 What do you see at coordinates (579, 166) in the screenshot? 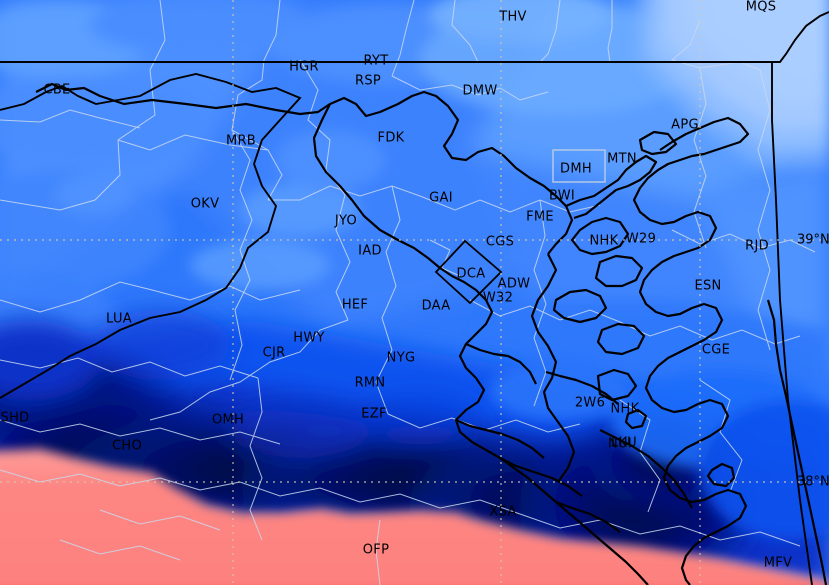
I see `baltimore-city-box` at bounding box center [579, 166].